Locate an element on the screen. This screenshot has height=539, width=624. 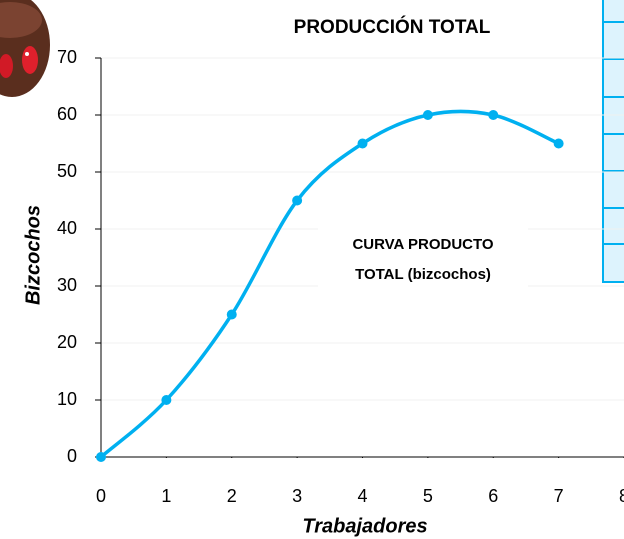
y-tick-label: 40 is located at coordinates (67, 228).